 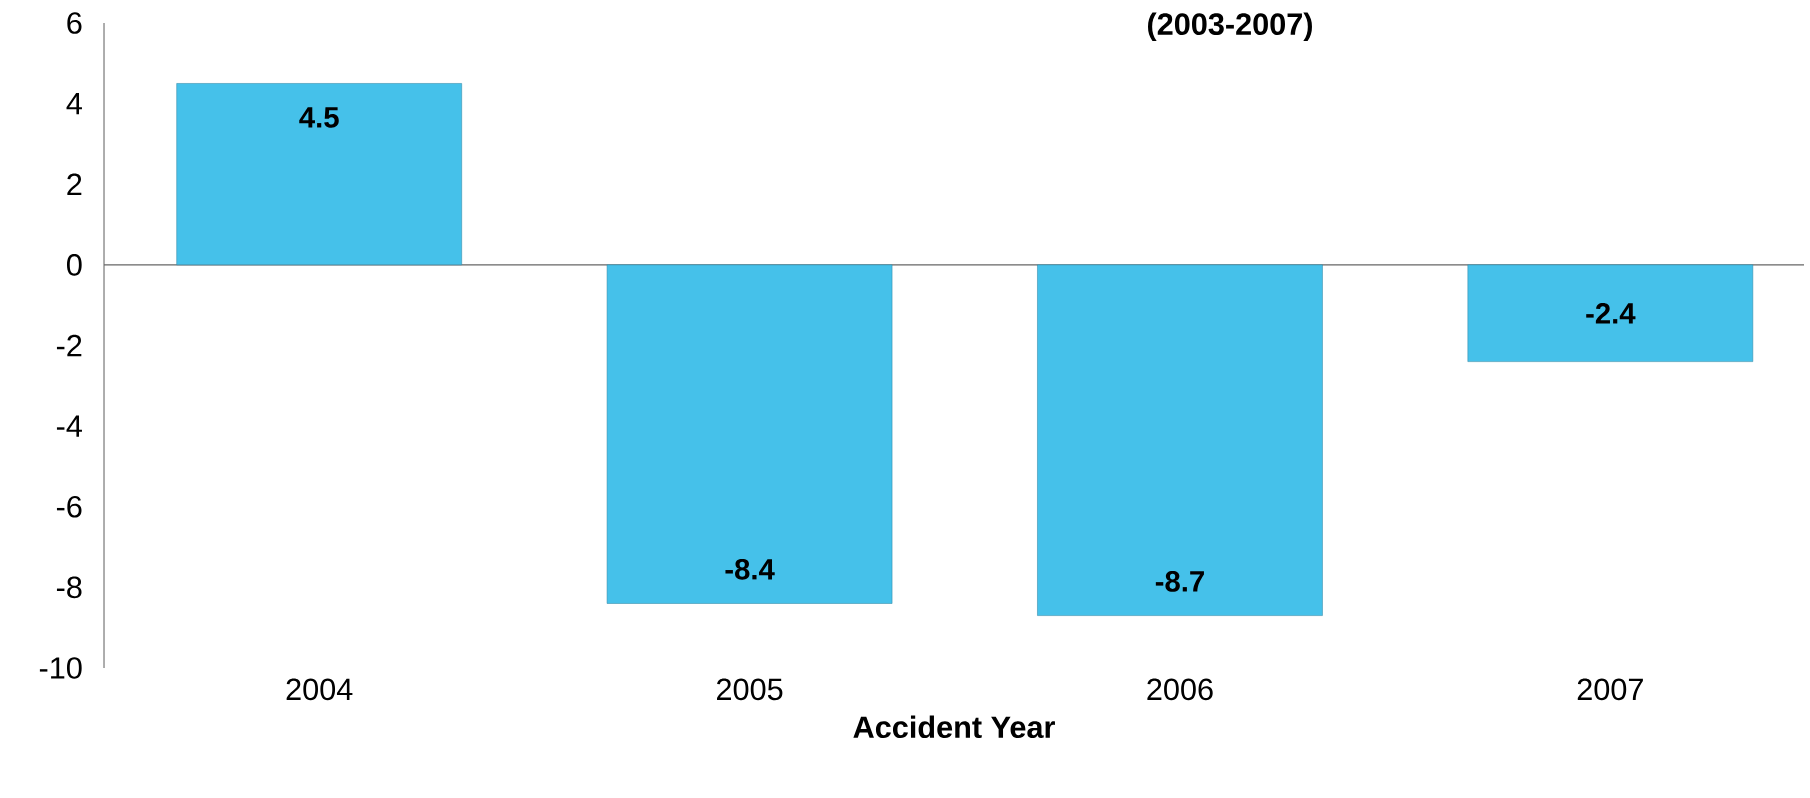 I want to click on data-label: -2.4, so click(x=1611, y=313).